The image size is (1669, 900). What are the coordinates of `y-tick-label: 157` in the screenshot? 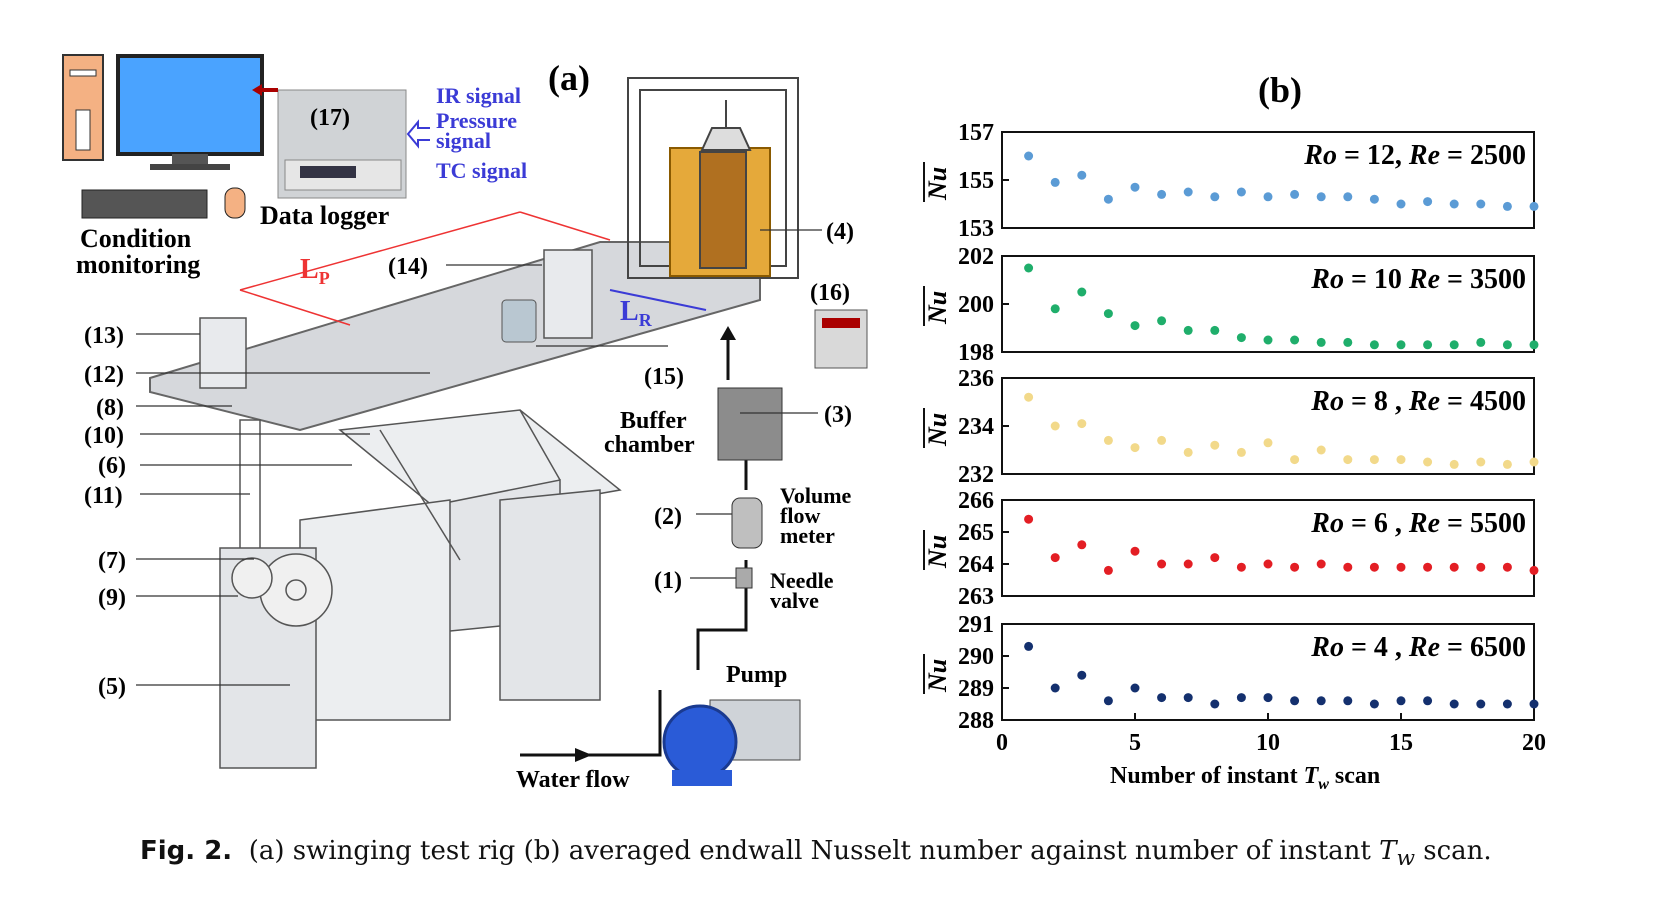 It's located at (976, 133).